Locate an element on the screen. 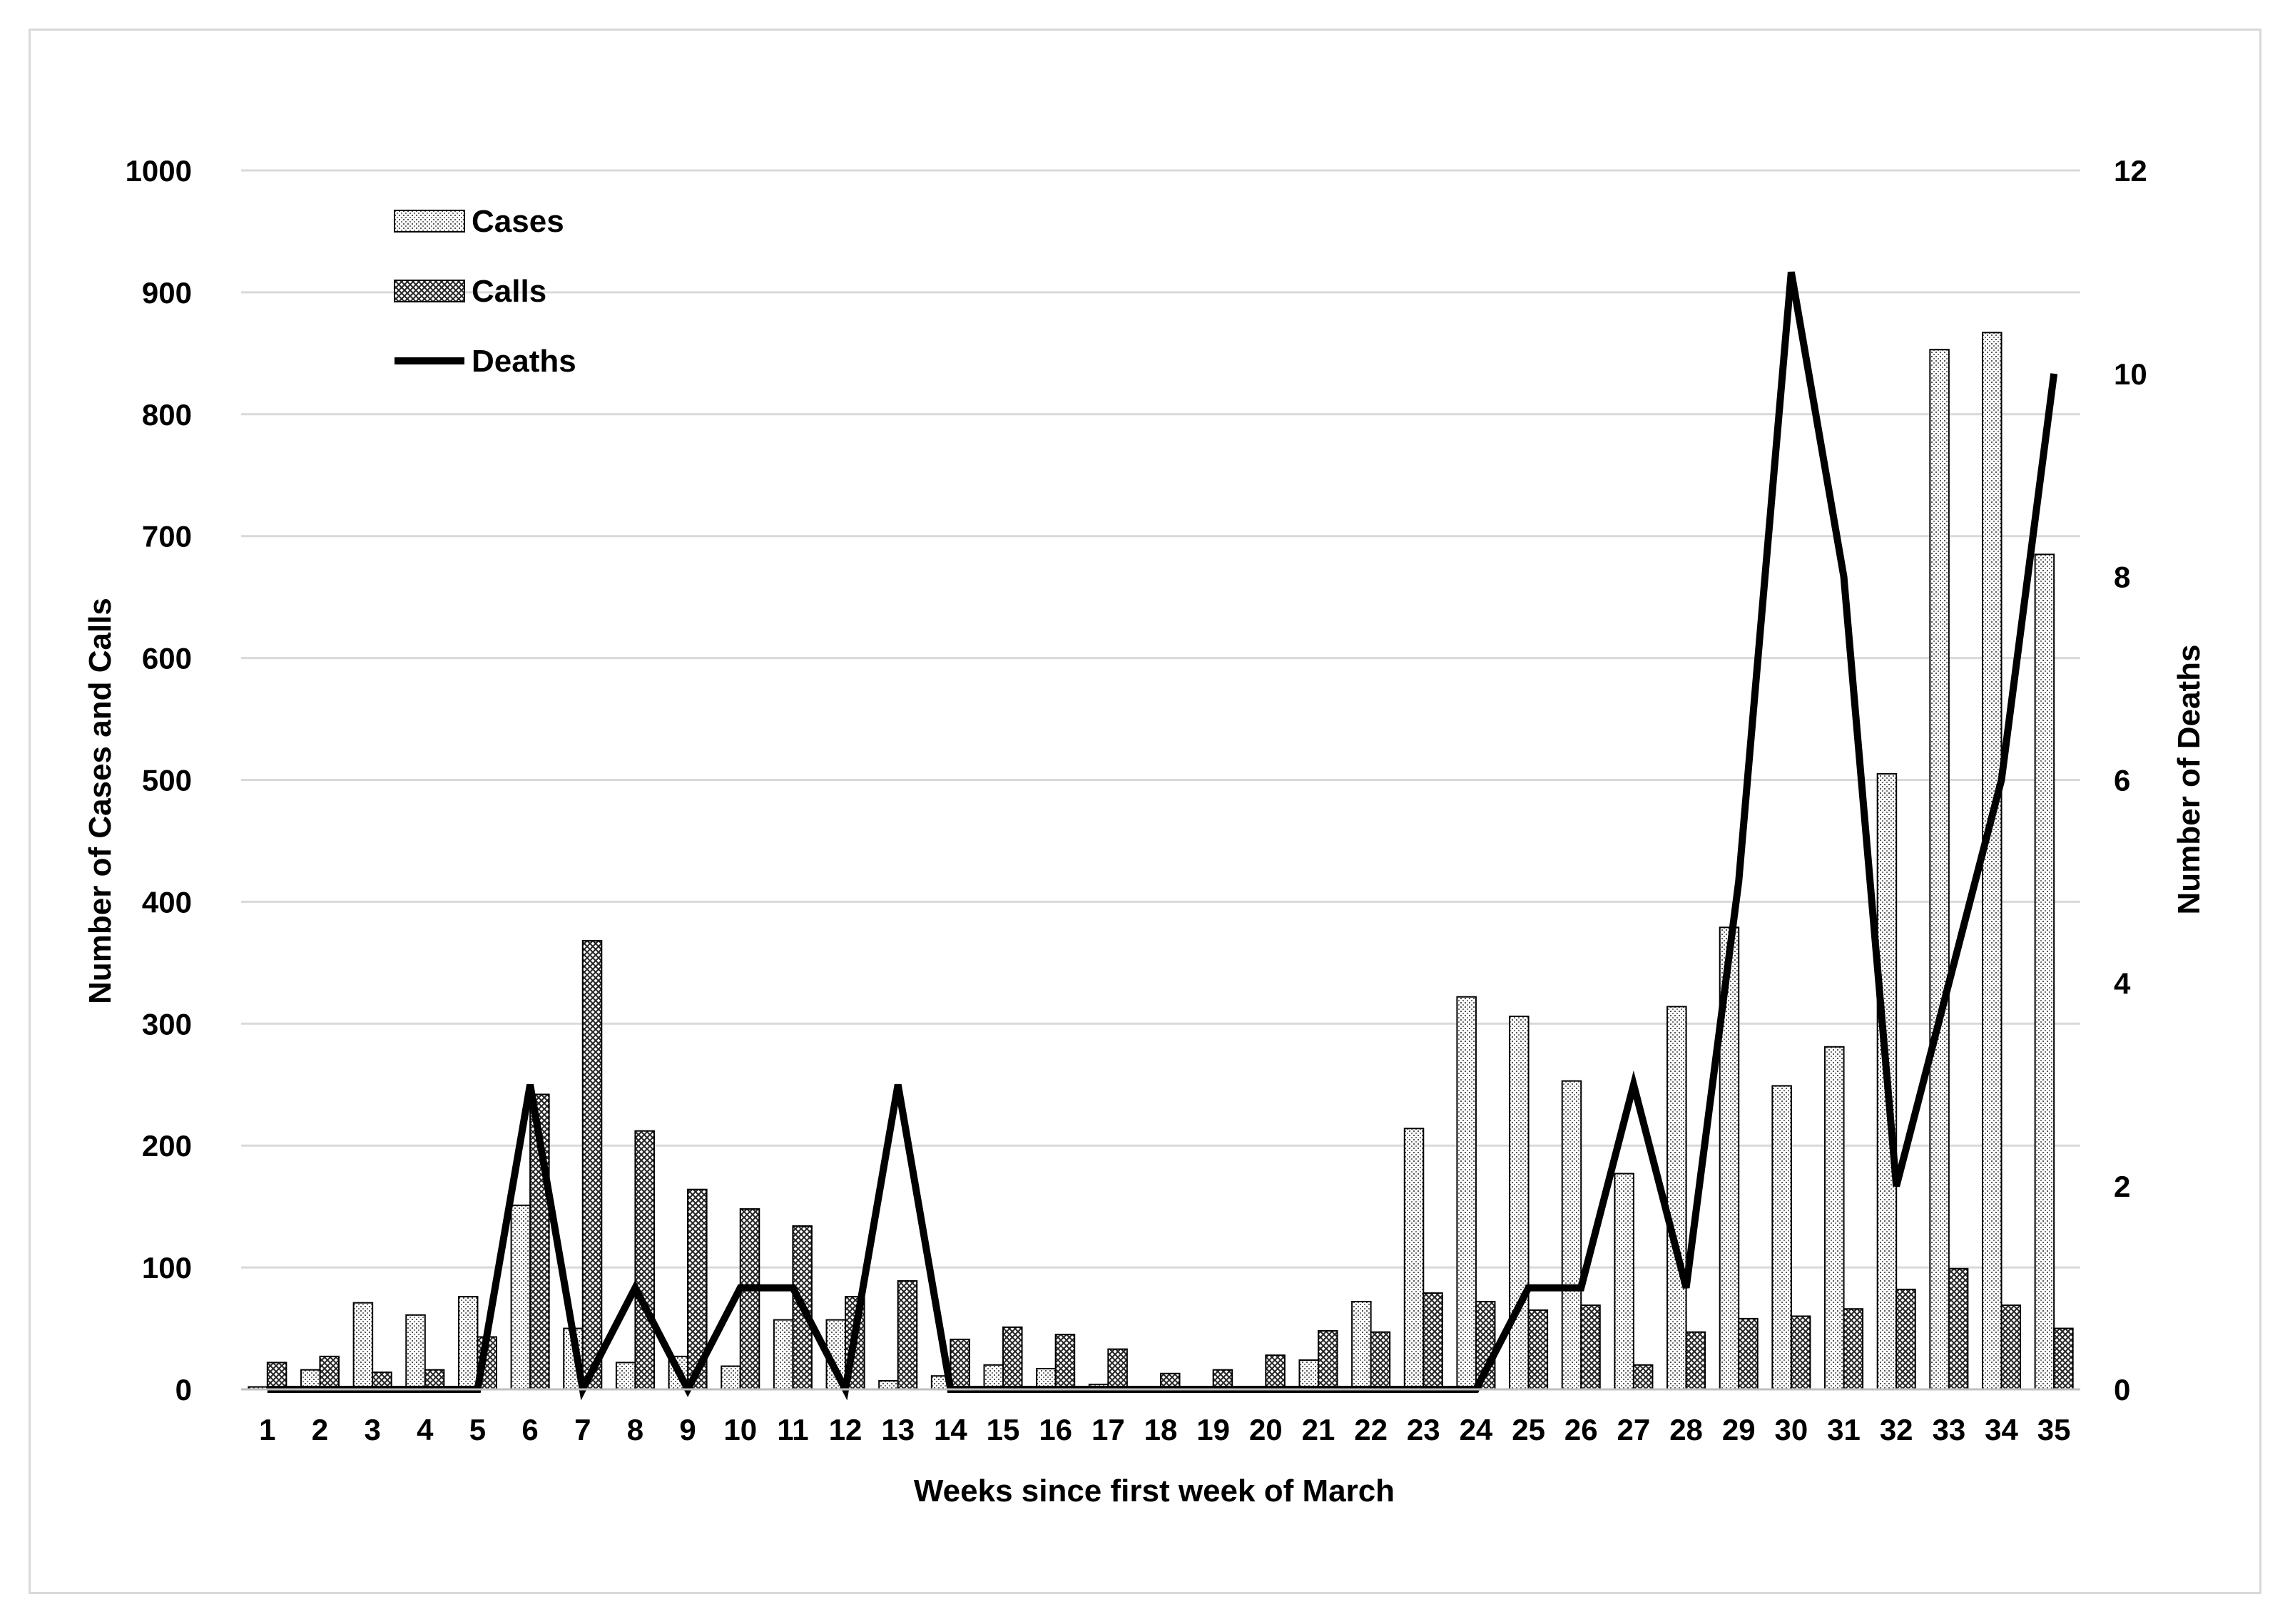 The width and height of the screenshot is (2290, 1624). x-tick-label: 10 is located at coordinates (740, 1429).